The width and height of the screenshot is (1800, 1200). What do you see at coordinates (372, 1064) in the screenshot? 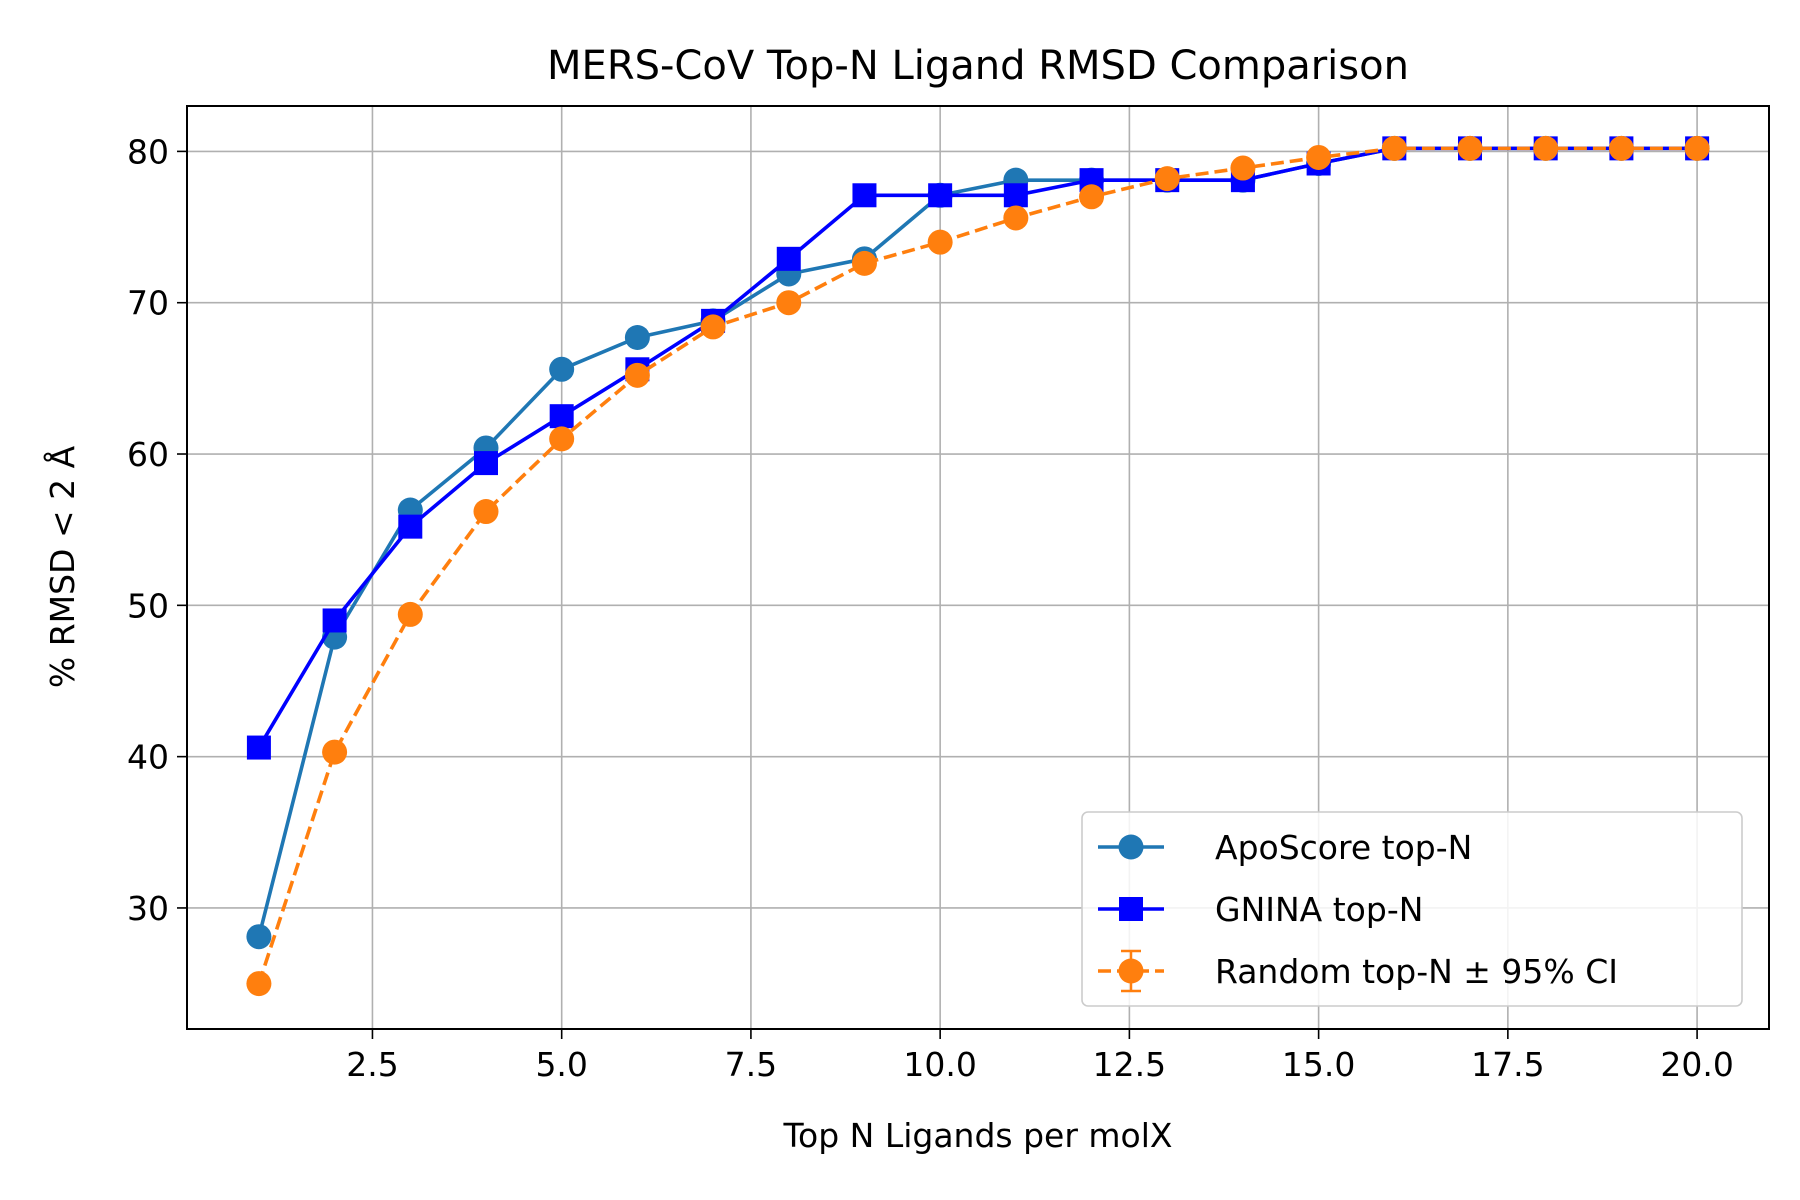
I see `x-tick-label: 2.5` at bounding box center [372, 1064].